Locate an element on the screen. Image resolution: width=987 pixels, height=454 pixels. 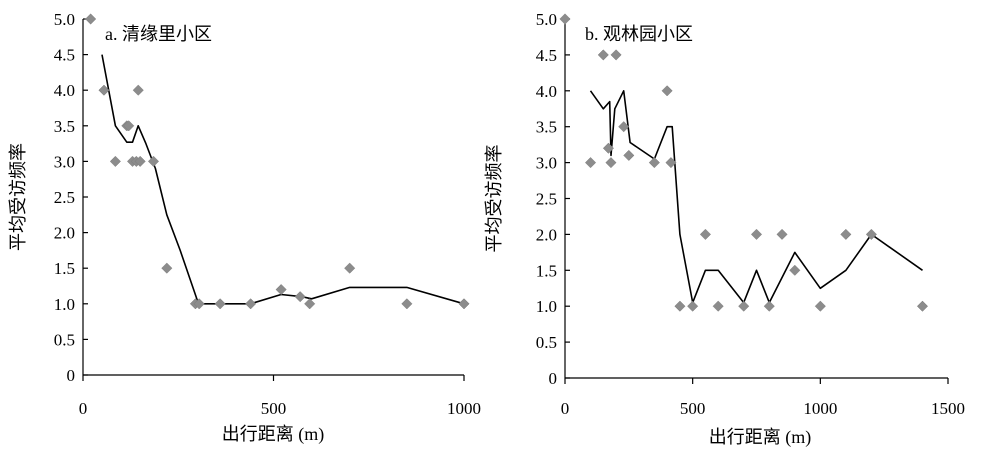
x-tick-label: 1500 is located at coordinates (948, 408).